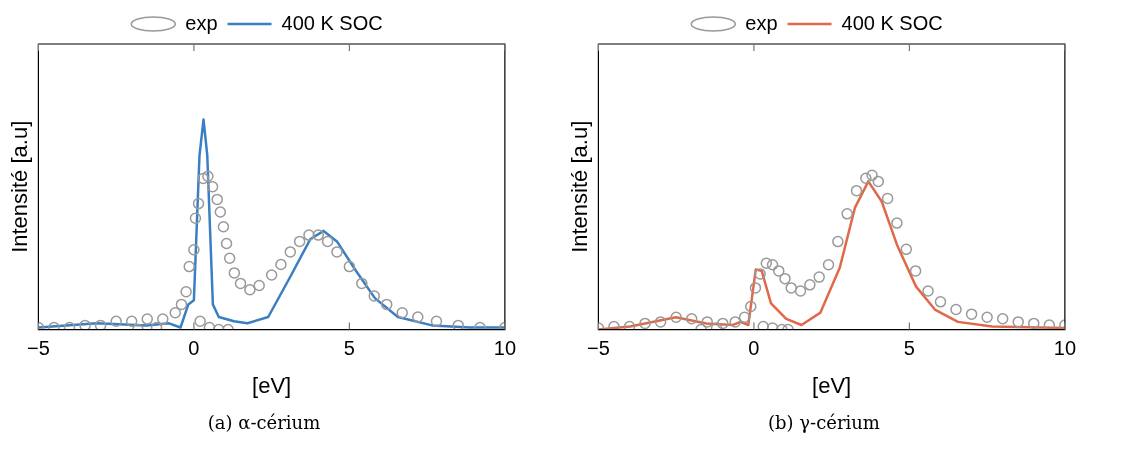  I want to click on text: (b) γ-cérium, so click(824, 422).